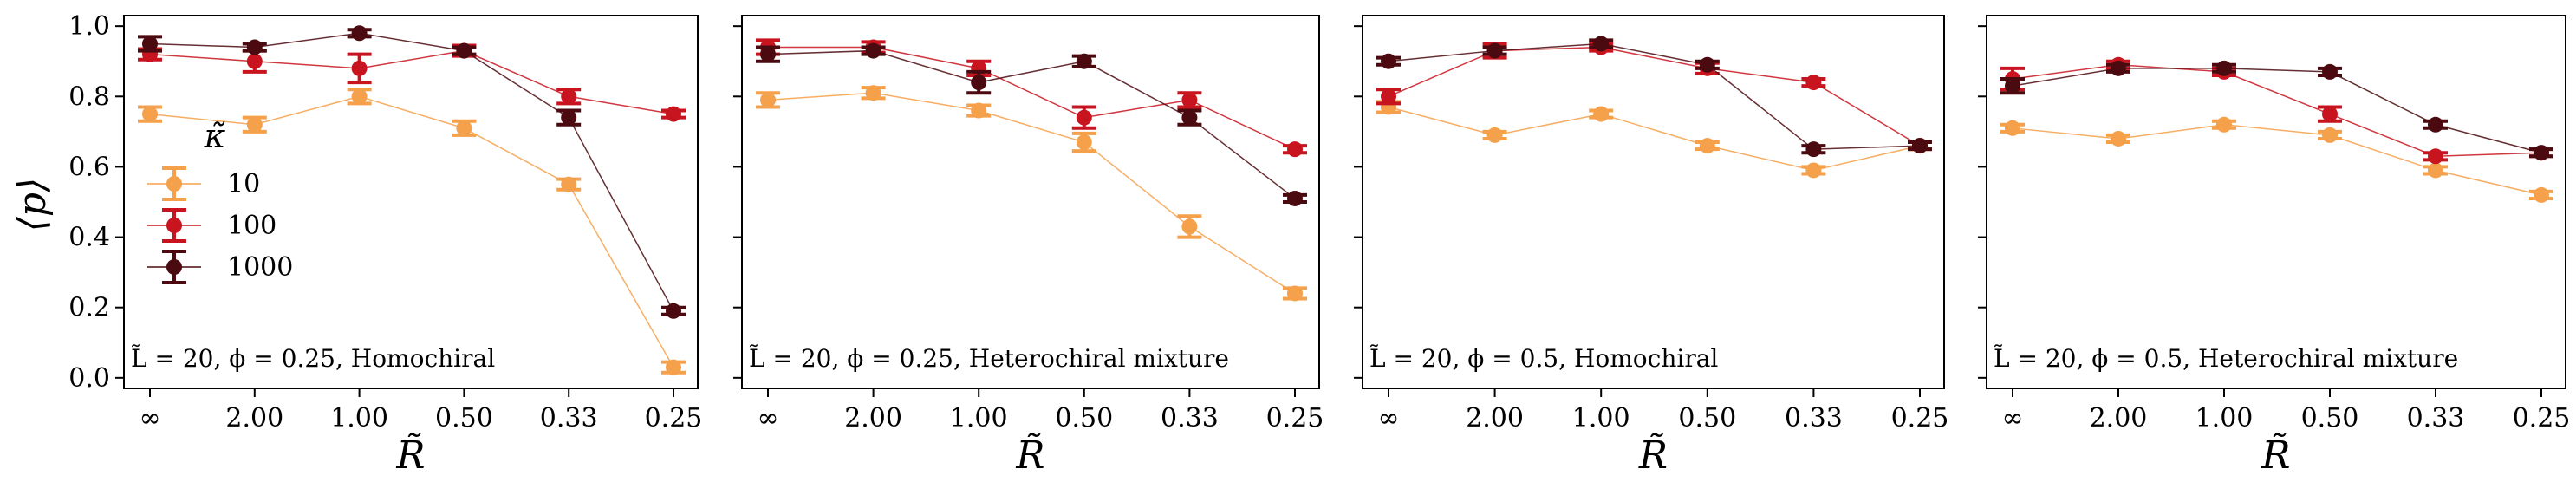 This screenshot has width=2576, height=495. Describe the element at coordinates (251, 226) in the screenshot. I see `legend-label: 100` at that location.